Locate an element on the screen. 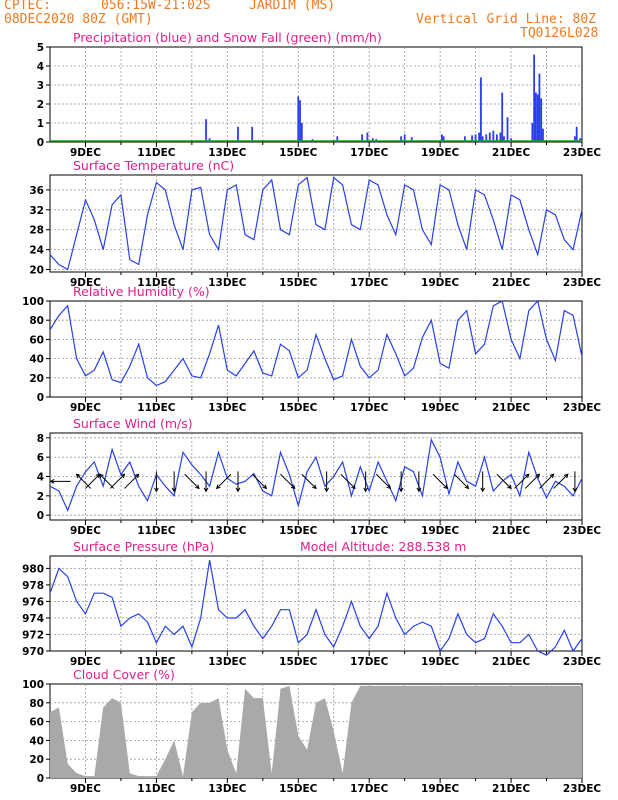 The image size is (618, 800). cloud-cover-area is located at coordinates (316, 731).